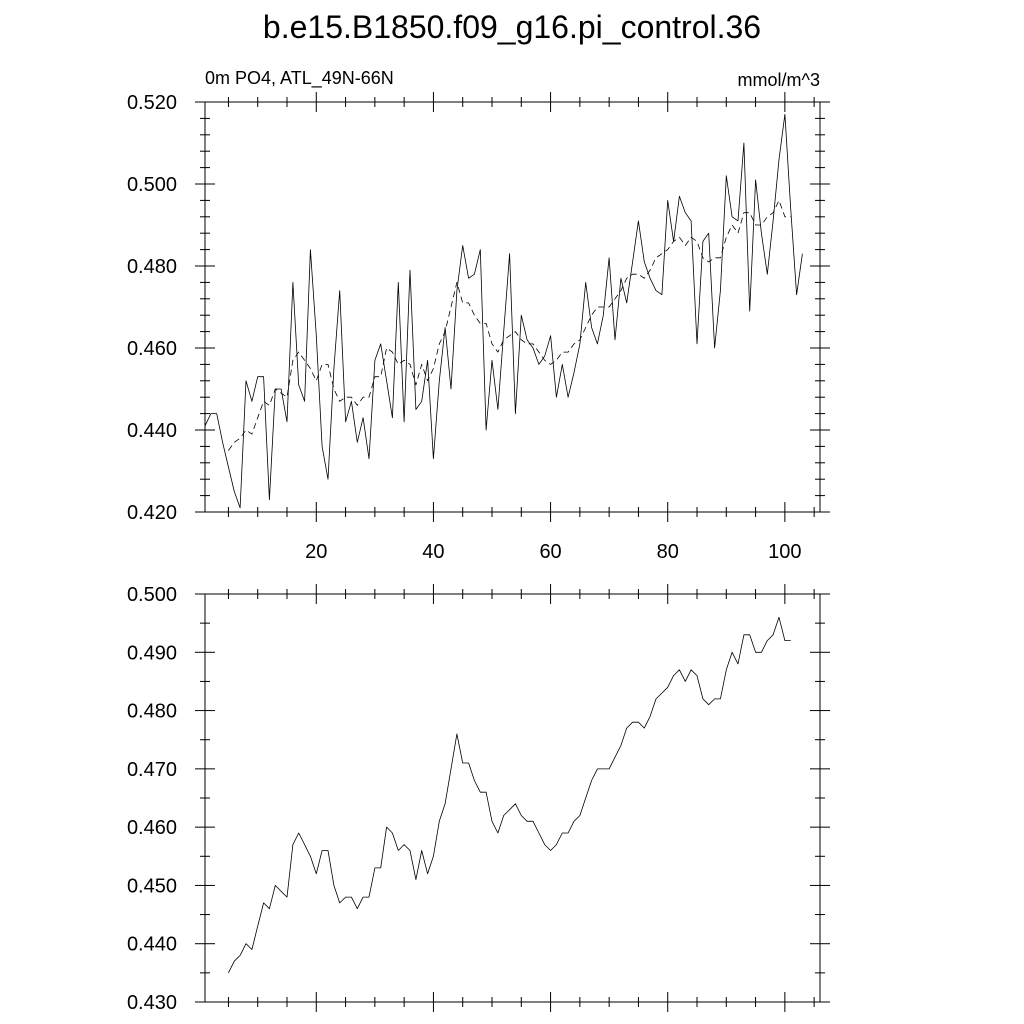  Describe the element at coordinates (668, 552) in the screenshot. I see `x-tick-label: 80` at that location.